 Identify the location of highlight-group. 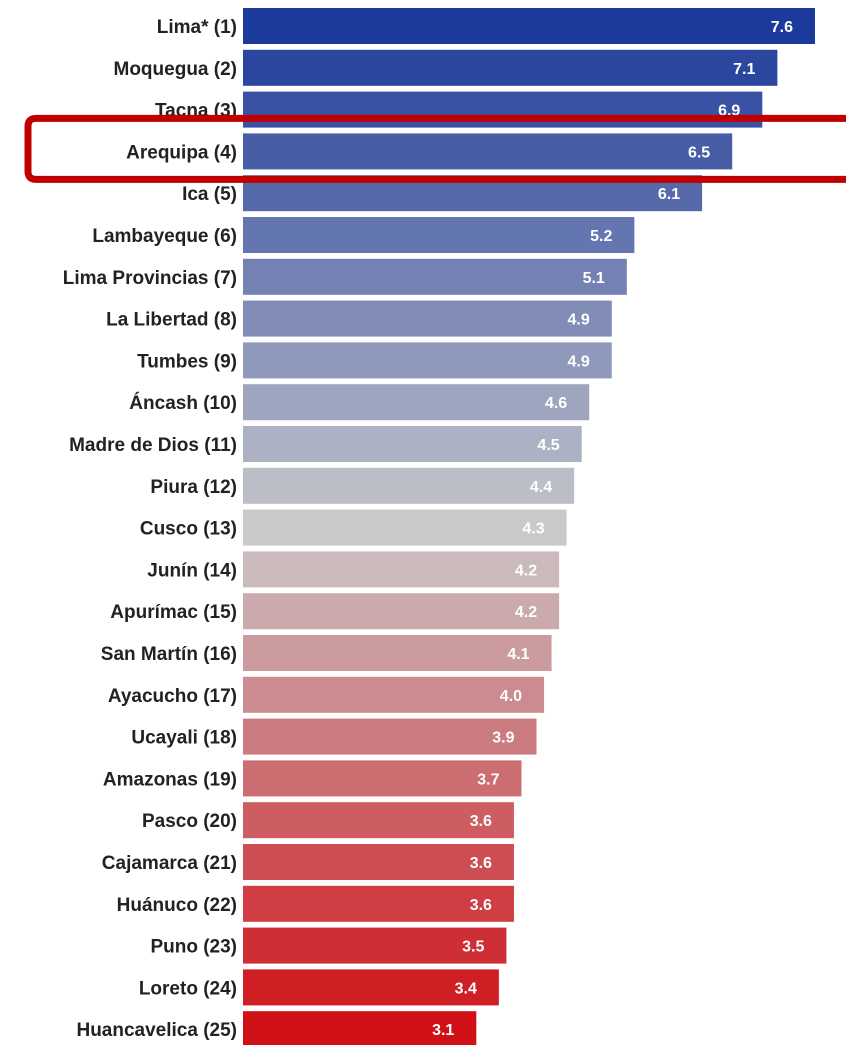
(435, 148).